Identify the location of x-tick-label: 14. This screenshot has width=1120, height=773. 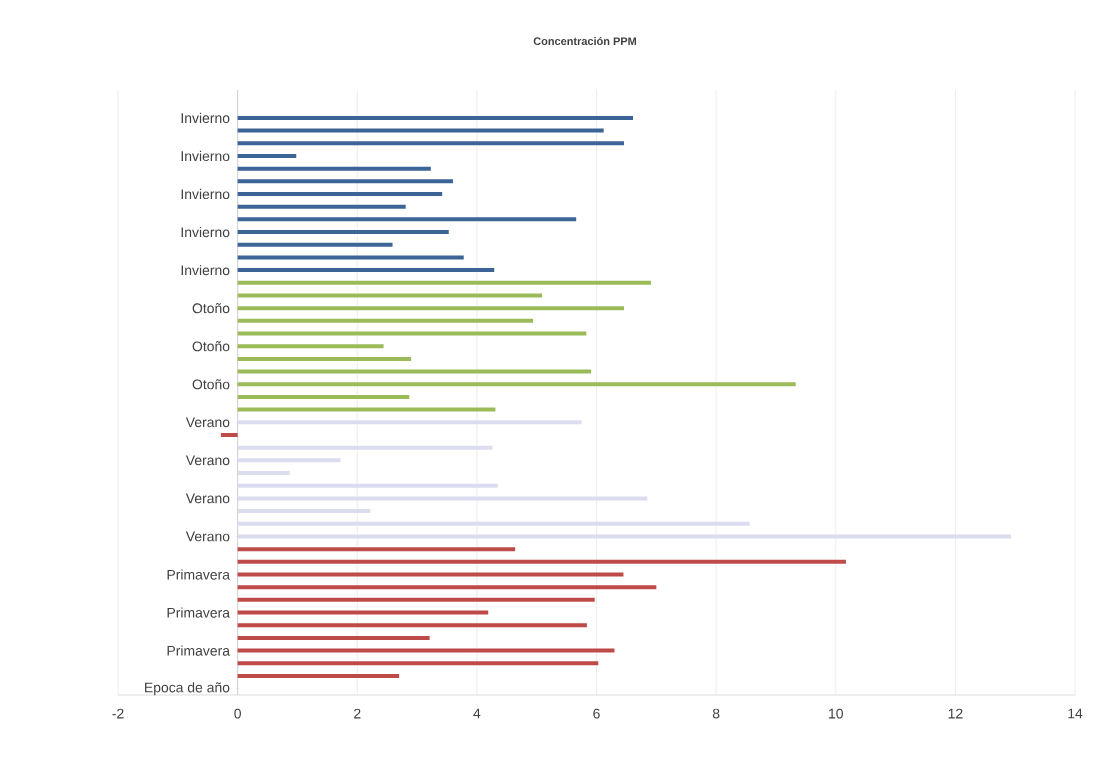
(1075, 713).